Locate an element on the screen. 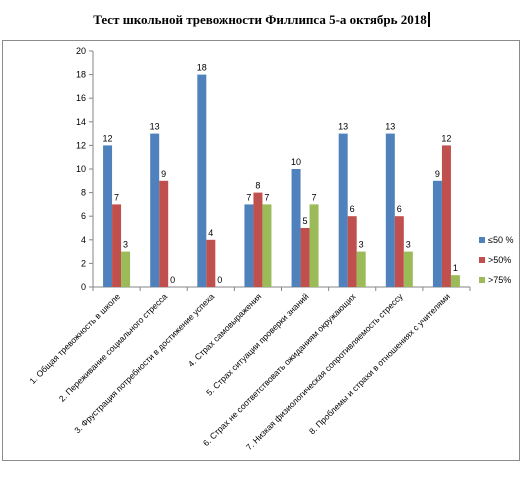  data-label: 1 is located at coordinates (455, 268).